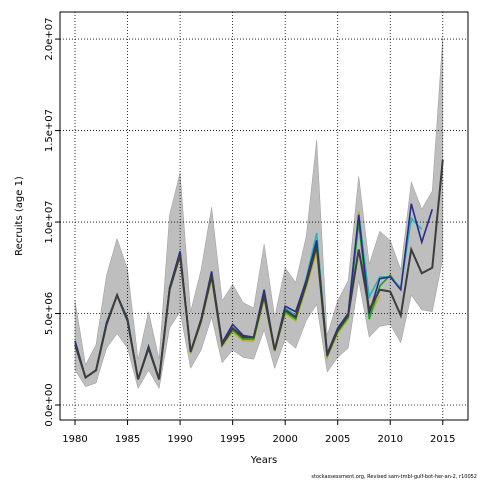 The height and width of the screenshot is (480, 480). What do you see at coordinates (232, 439) in the screenshot?
I see `x-tick-label: 1995` at bounding box center [232, 439].